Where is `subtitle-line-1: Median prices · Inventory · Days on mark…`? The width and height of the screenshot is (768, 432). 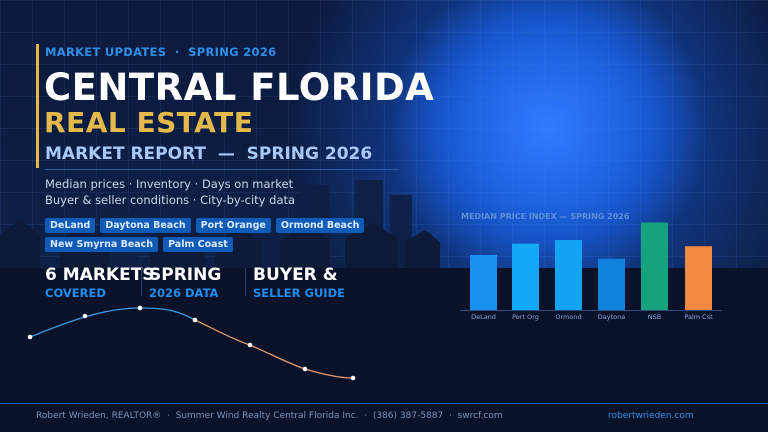
subtitle-line-1: Median prices · Inventory · Days on mark… is located at coordinates (169, 184).